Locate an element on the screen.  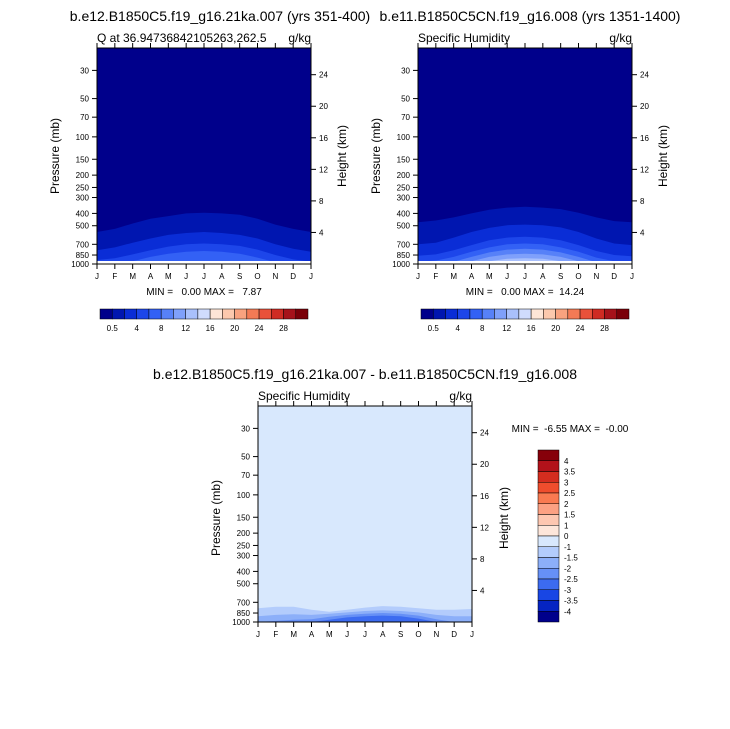
colorbar-label: -1.5 is located at coordinates (571, 558).